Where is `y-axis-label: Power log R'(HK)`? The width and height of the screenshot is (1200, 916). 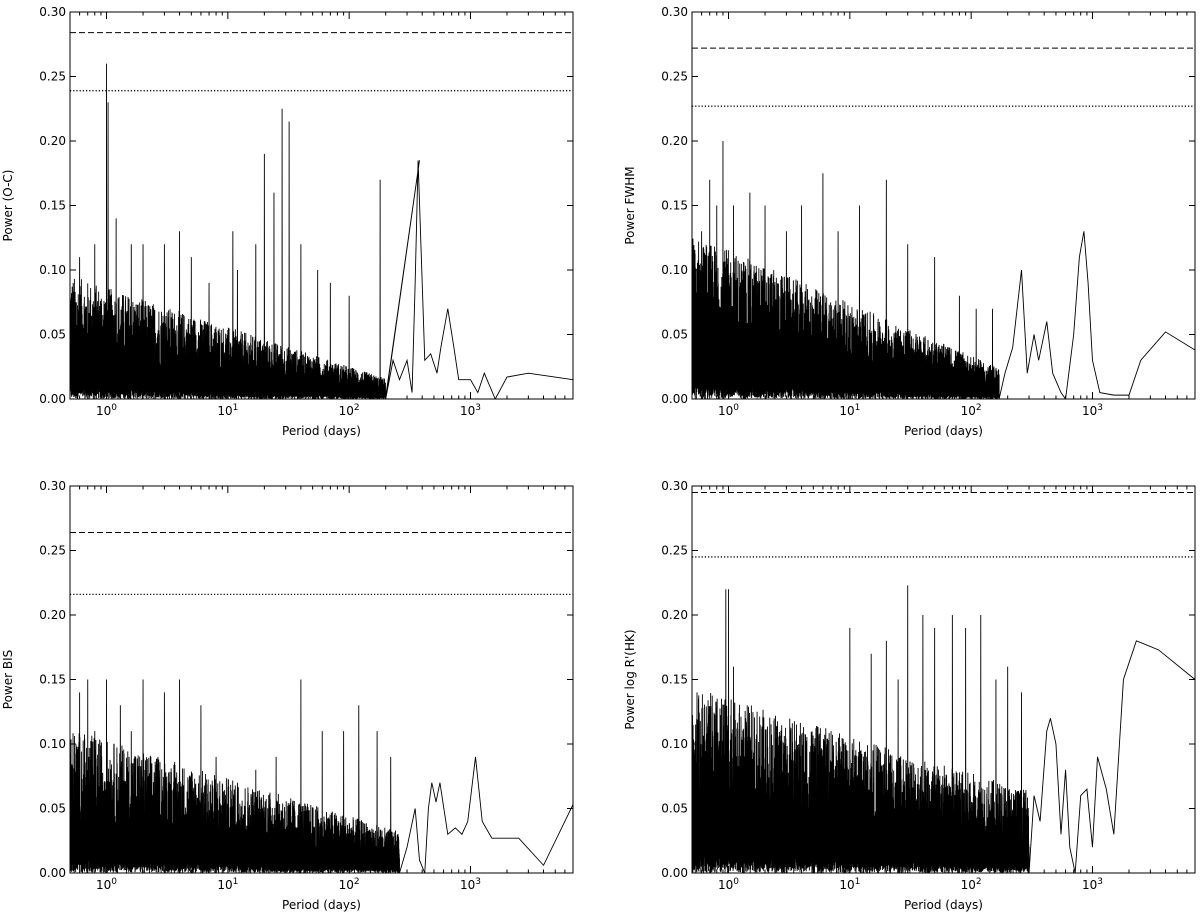 y-axis-label: Power log R'(HK) is located at coordinates (630, 679).